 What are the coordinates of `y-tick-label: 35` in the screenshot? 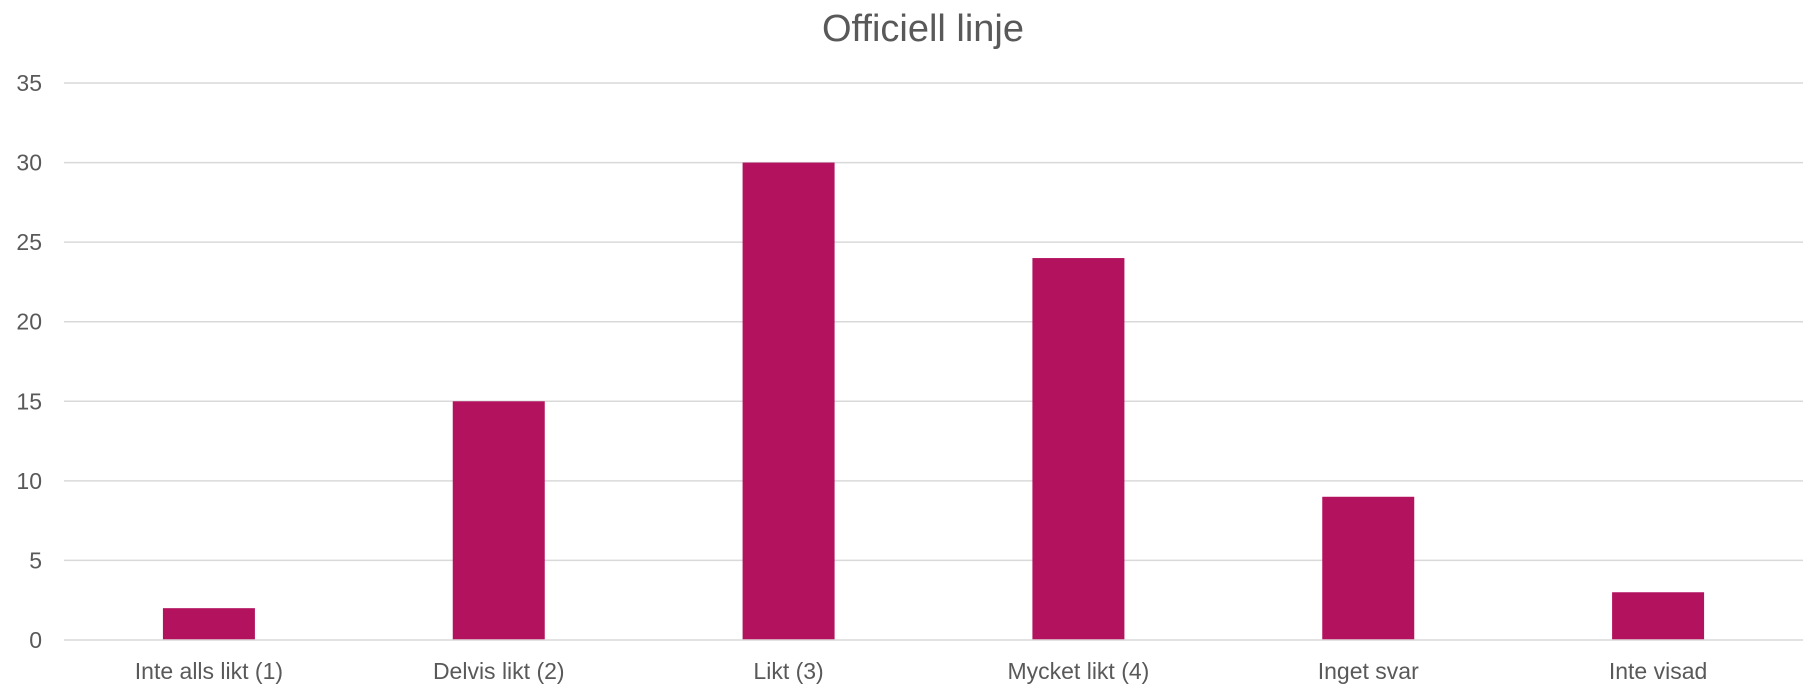 It's located at (29, 83).